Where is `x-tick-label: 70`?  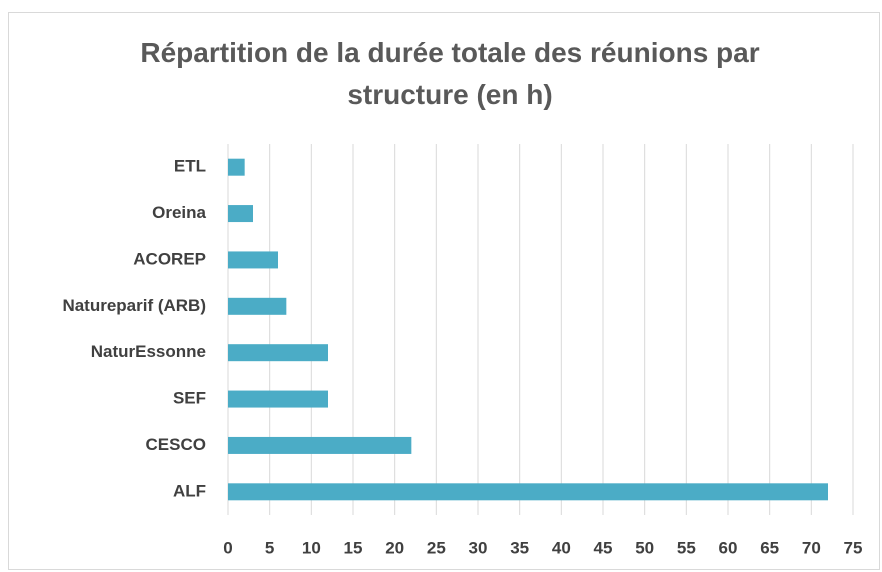 x-tick-label: 70 is located at coordinates (811, 547).